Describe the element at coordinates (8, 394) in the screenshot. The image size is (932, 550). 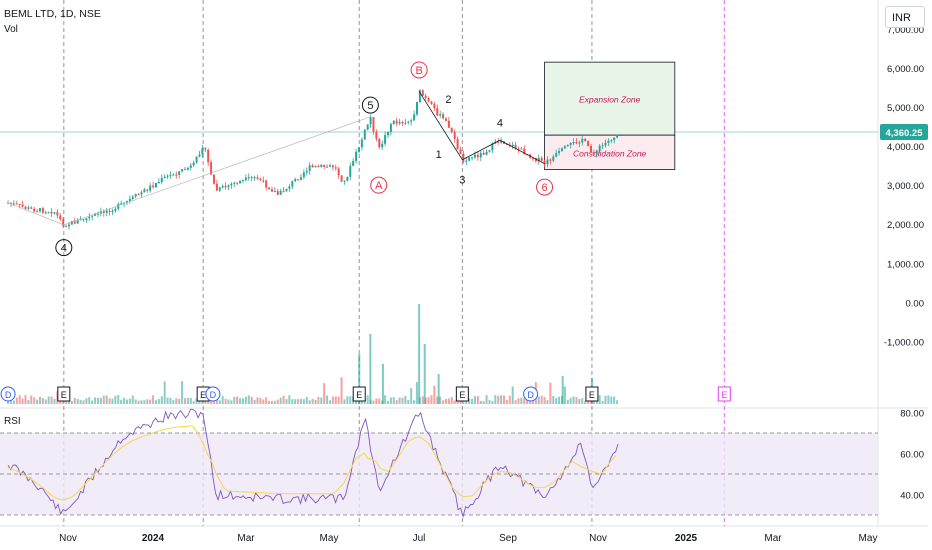
I see `dividend-marker` at that location.